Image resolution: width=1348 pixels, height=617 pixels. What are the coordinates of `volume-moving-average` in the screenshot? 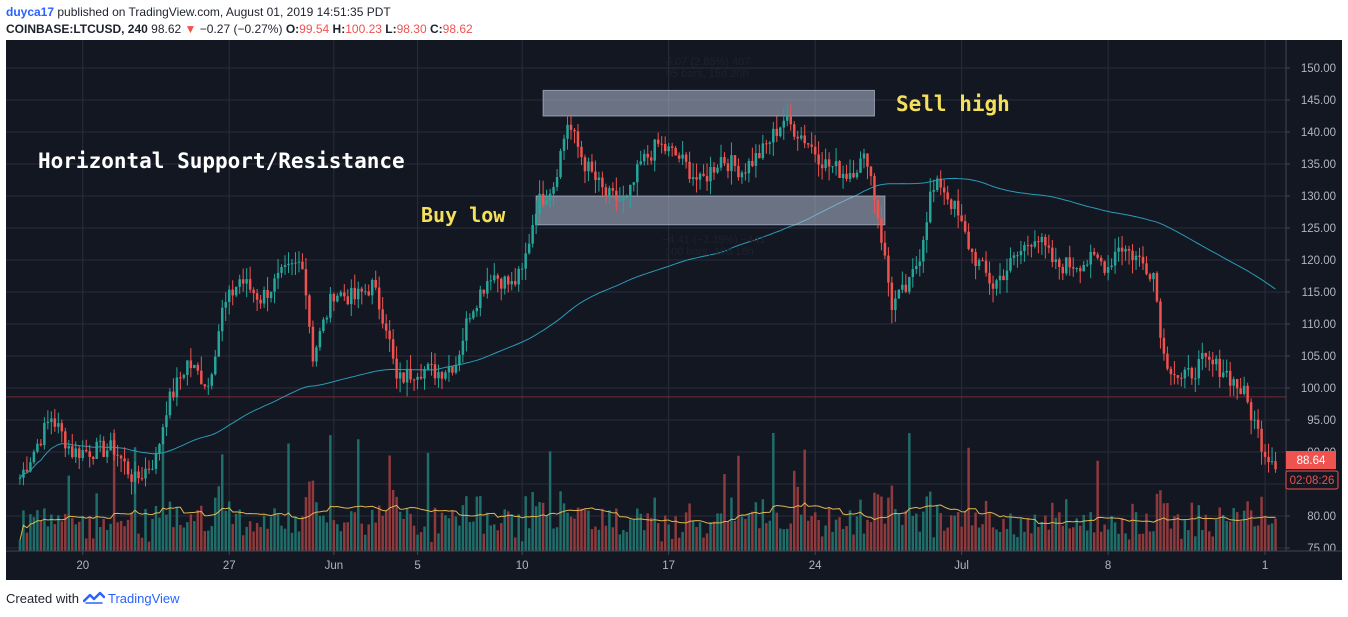 It's located at (647, 521).